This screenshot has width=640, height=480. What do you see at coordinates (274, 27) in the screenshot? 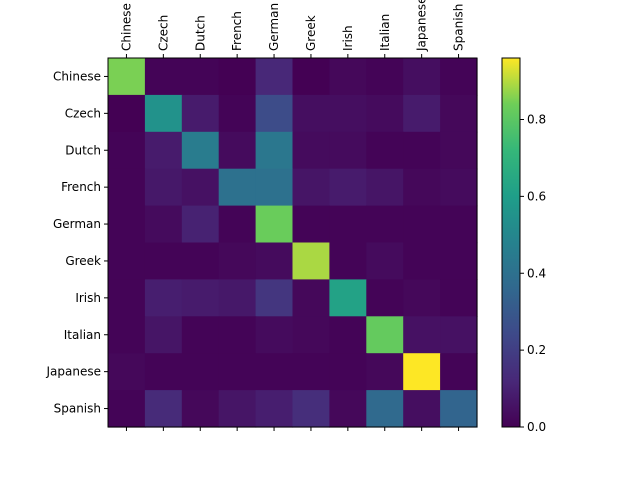
I see `x-tick-label: German` at bounding box center [274, 27].